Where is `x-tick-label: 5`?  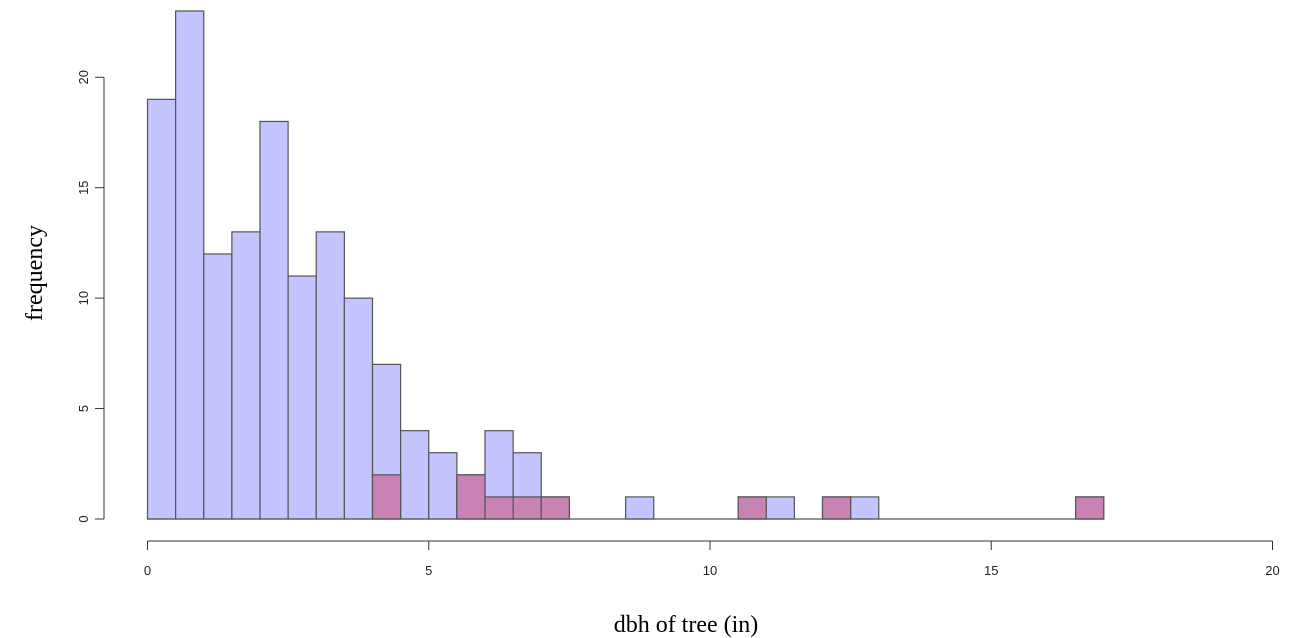
x-tick-label: 5 is located at coordinates (428, 570).